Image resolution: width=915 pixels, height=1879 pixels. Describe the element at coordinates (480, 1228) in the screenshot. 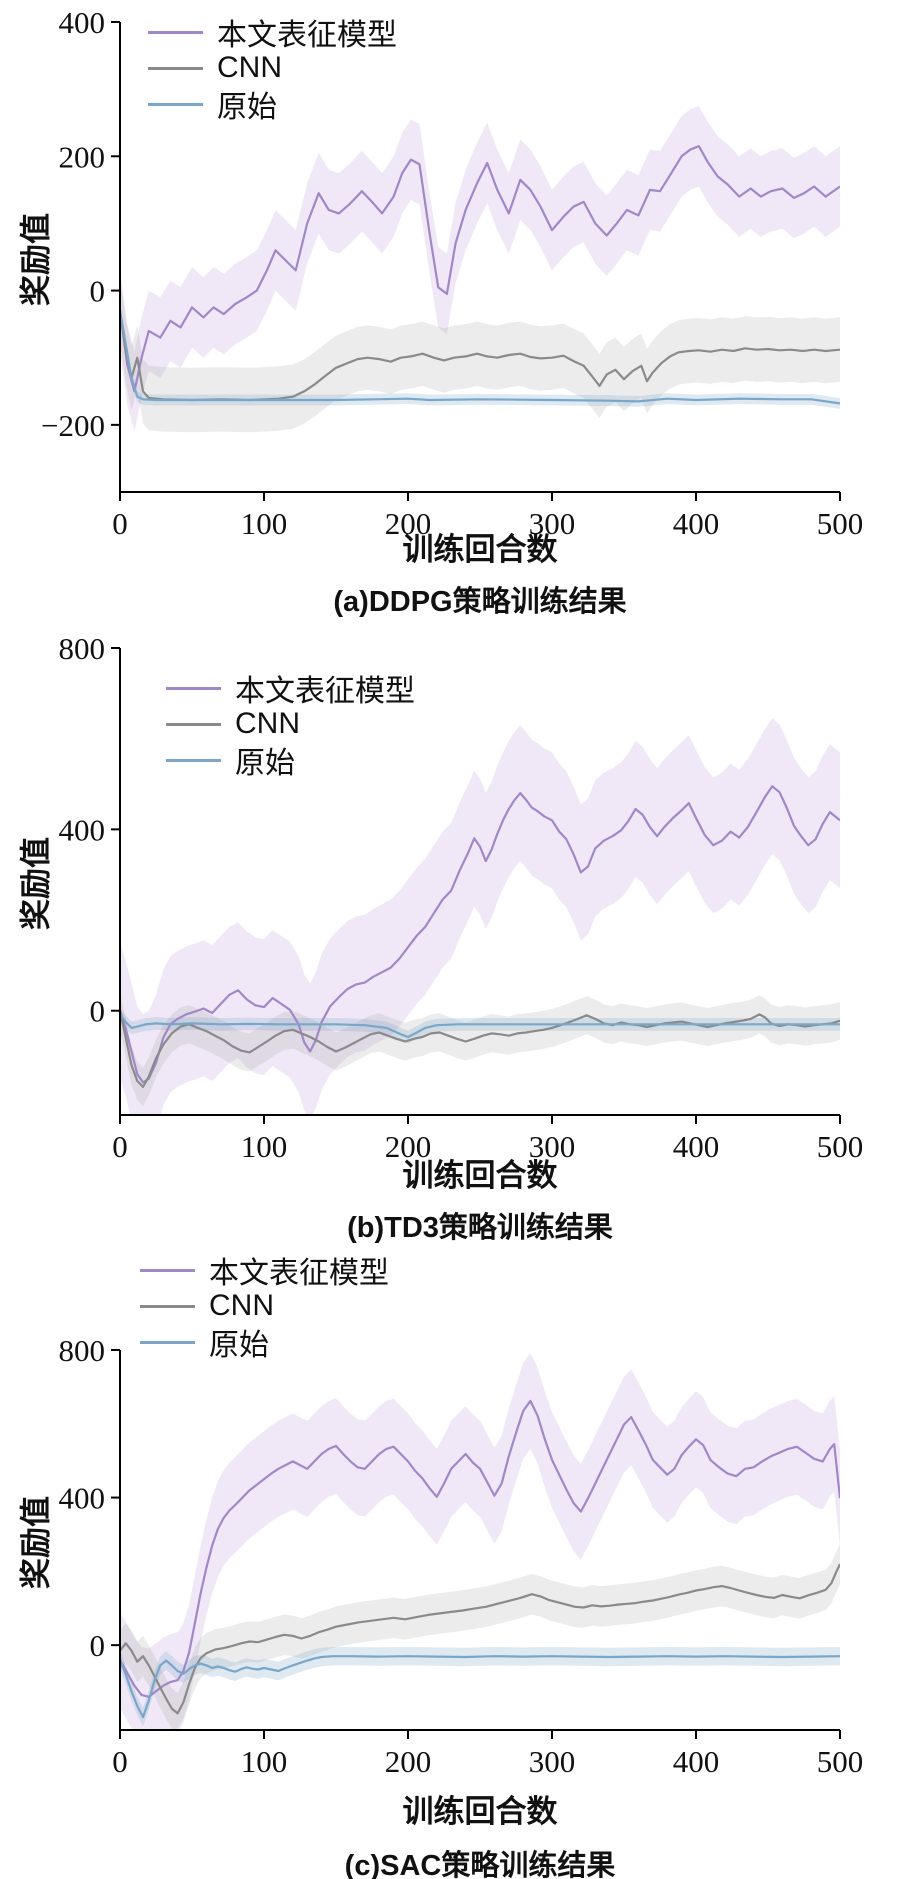

I see `chart-caption: (b)TD3策略训练结果` at that location.